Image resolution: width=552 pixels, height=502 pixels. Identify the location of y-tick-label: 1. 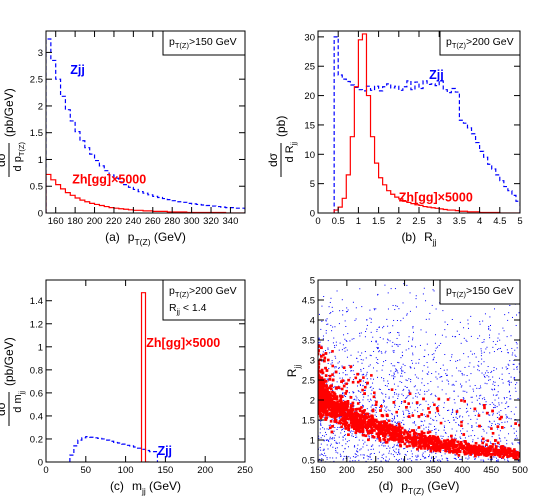
(40, 160).